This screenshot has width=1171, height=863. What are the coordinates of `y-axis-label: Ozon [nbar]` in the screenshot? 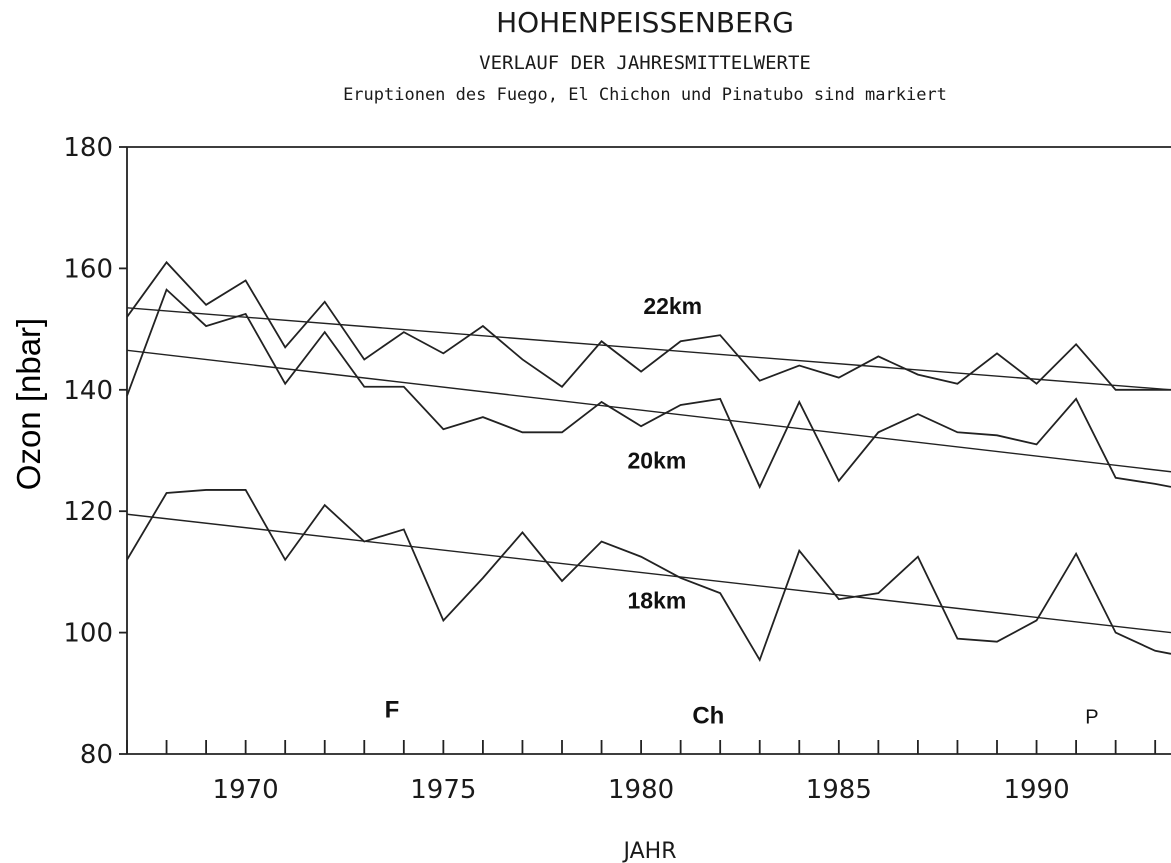 It's located at (28, 404).